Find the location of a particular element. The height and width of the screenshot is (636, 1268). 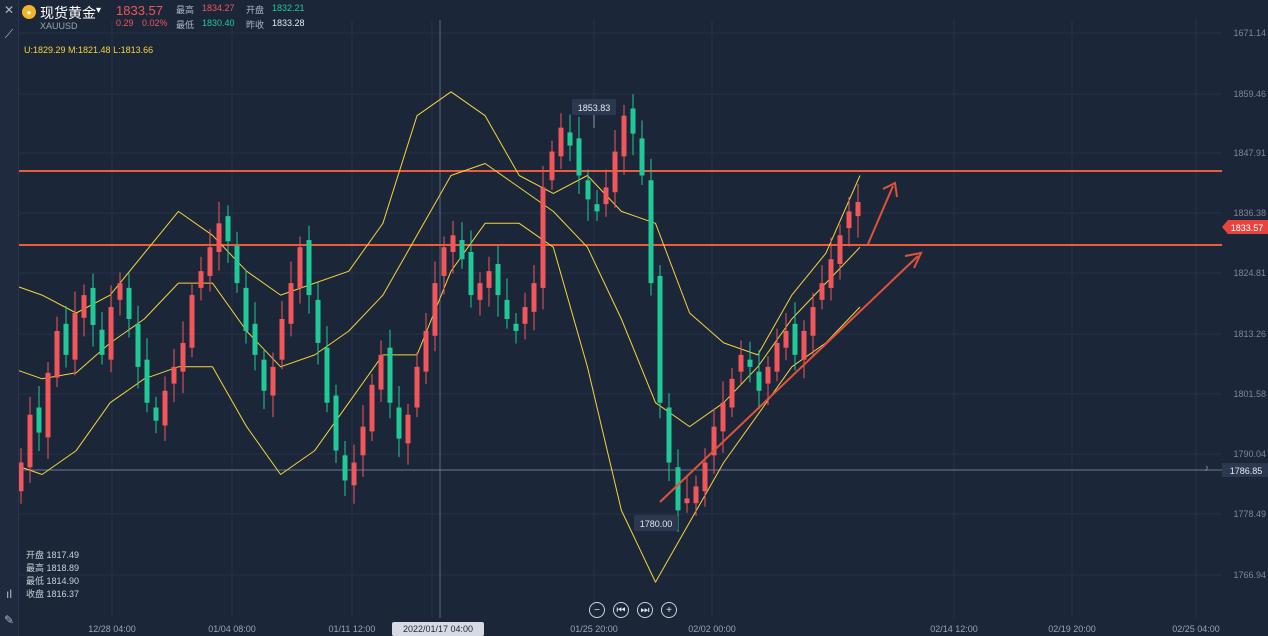

trendline-up is located at coordinates (789, 379).